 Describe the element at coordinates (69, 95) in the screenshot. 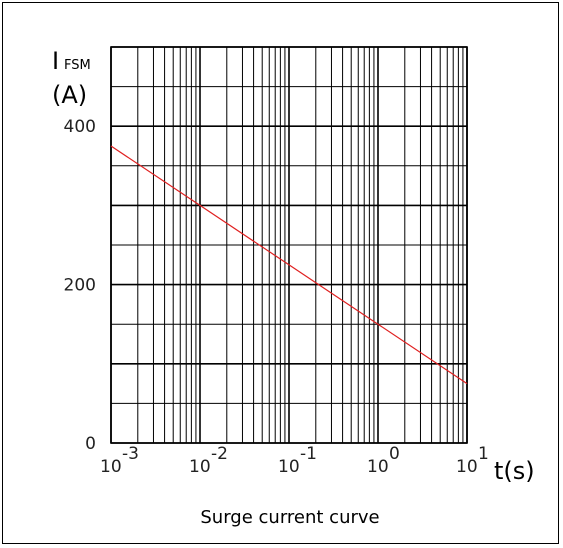

I see `y-axis-label-unit: (A)` at that location.